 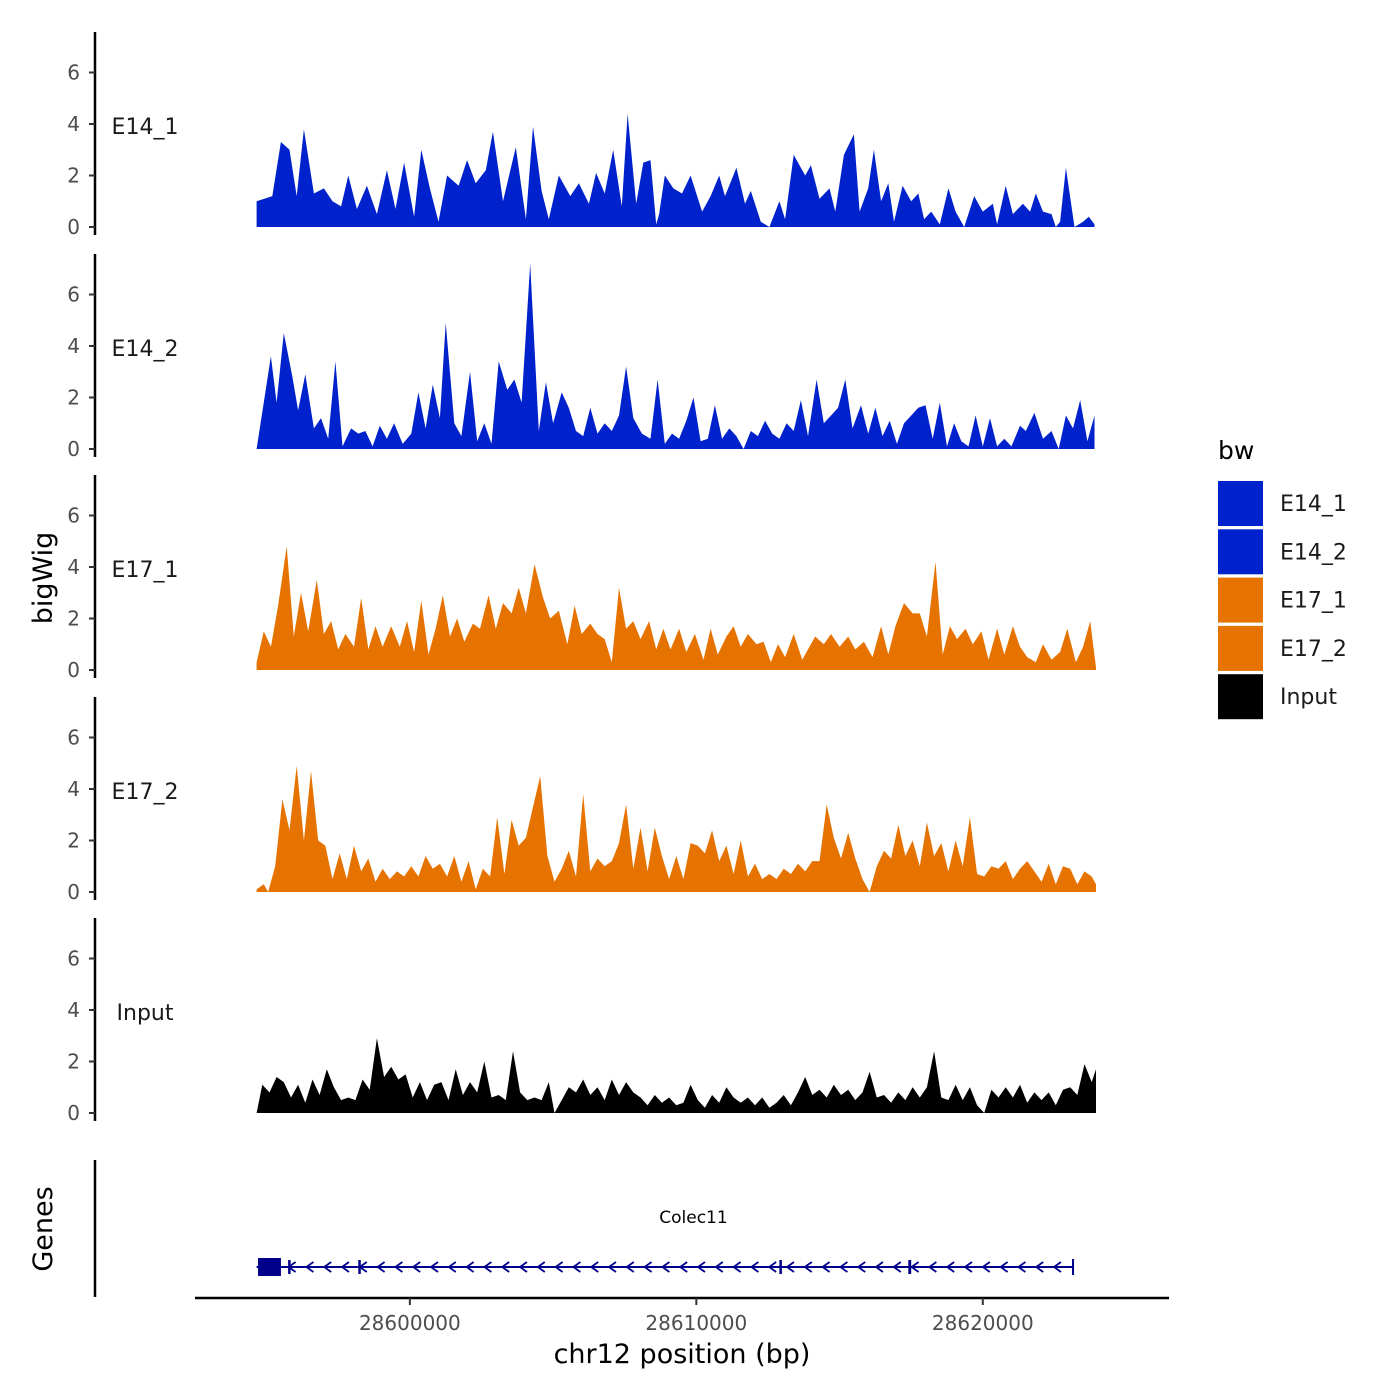 What do you see at coordinates (43, 578) in the screenshot?
I see `y-axis-title: bigWig` at bounding box center [43, 578].